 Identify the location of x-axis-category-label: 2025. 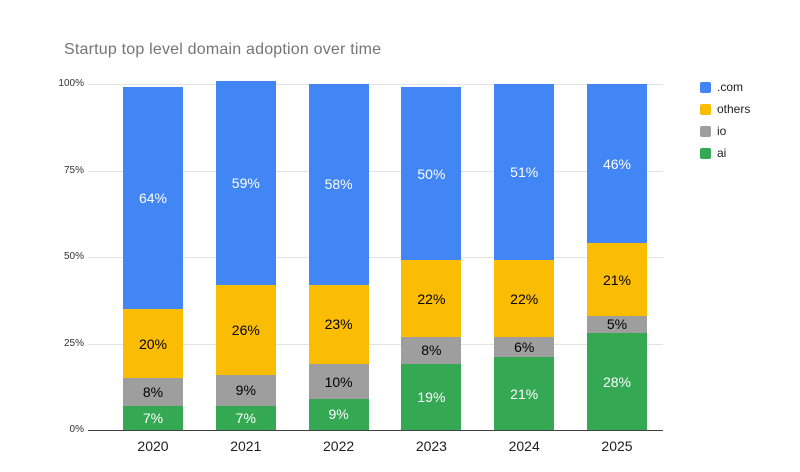
(617, 446).